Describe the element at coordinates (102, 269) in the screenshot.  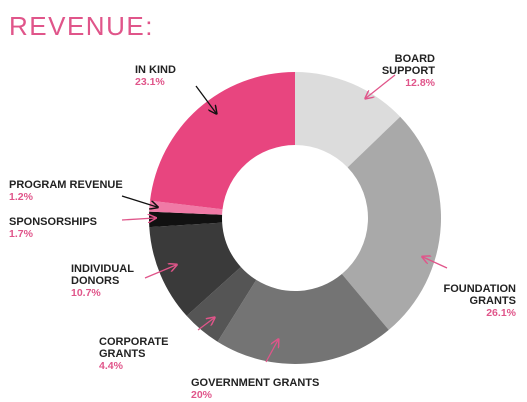
I see `label-individual-donors: INDIVIDUAL` at that location.